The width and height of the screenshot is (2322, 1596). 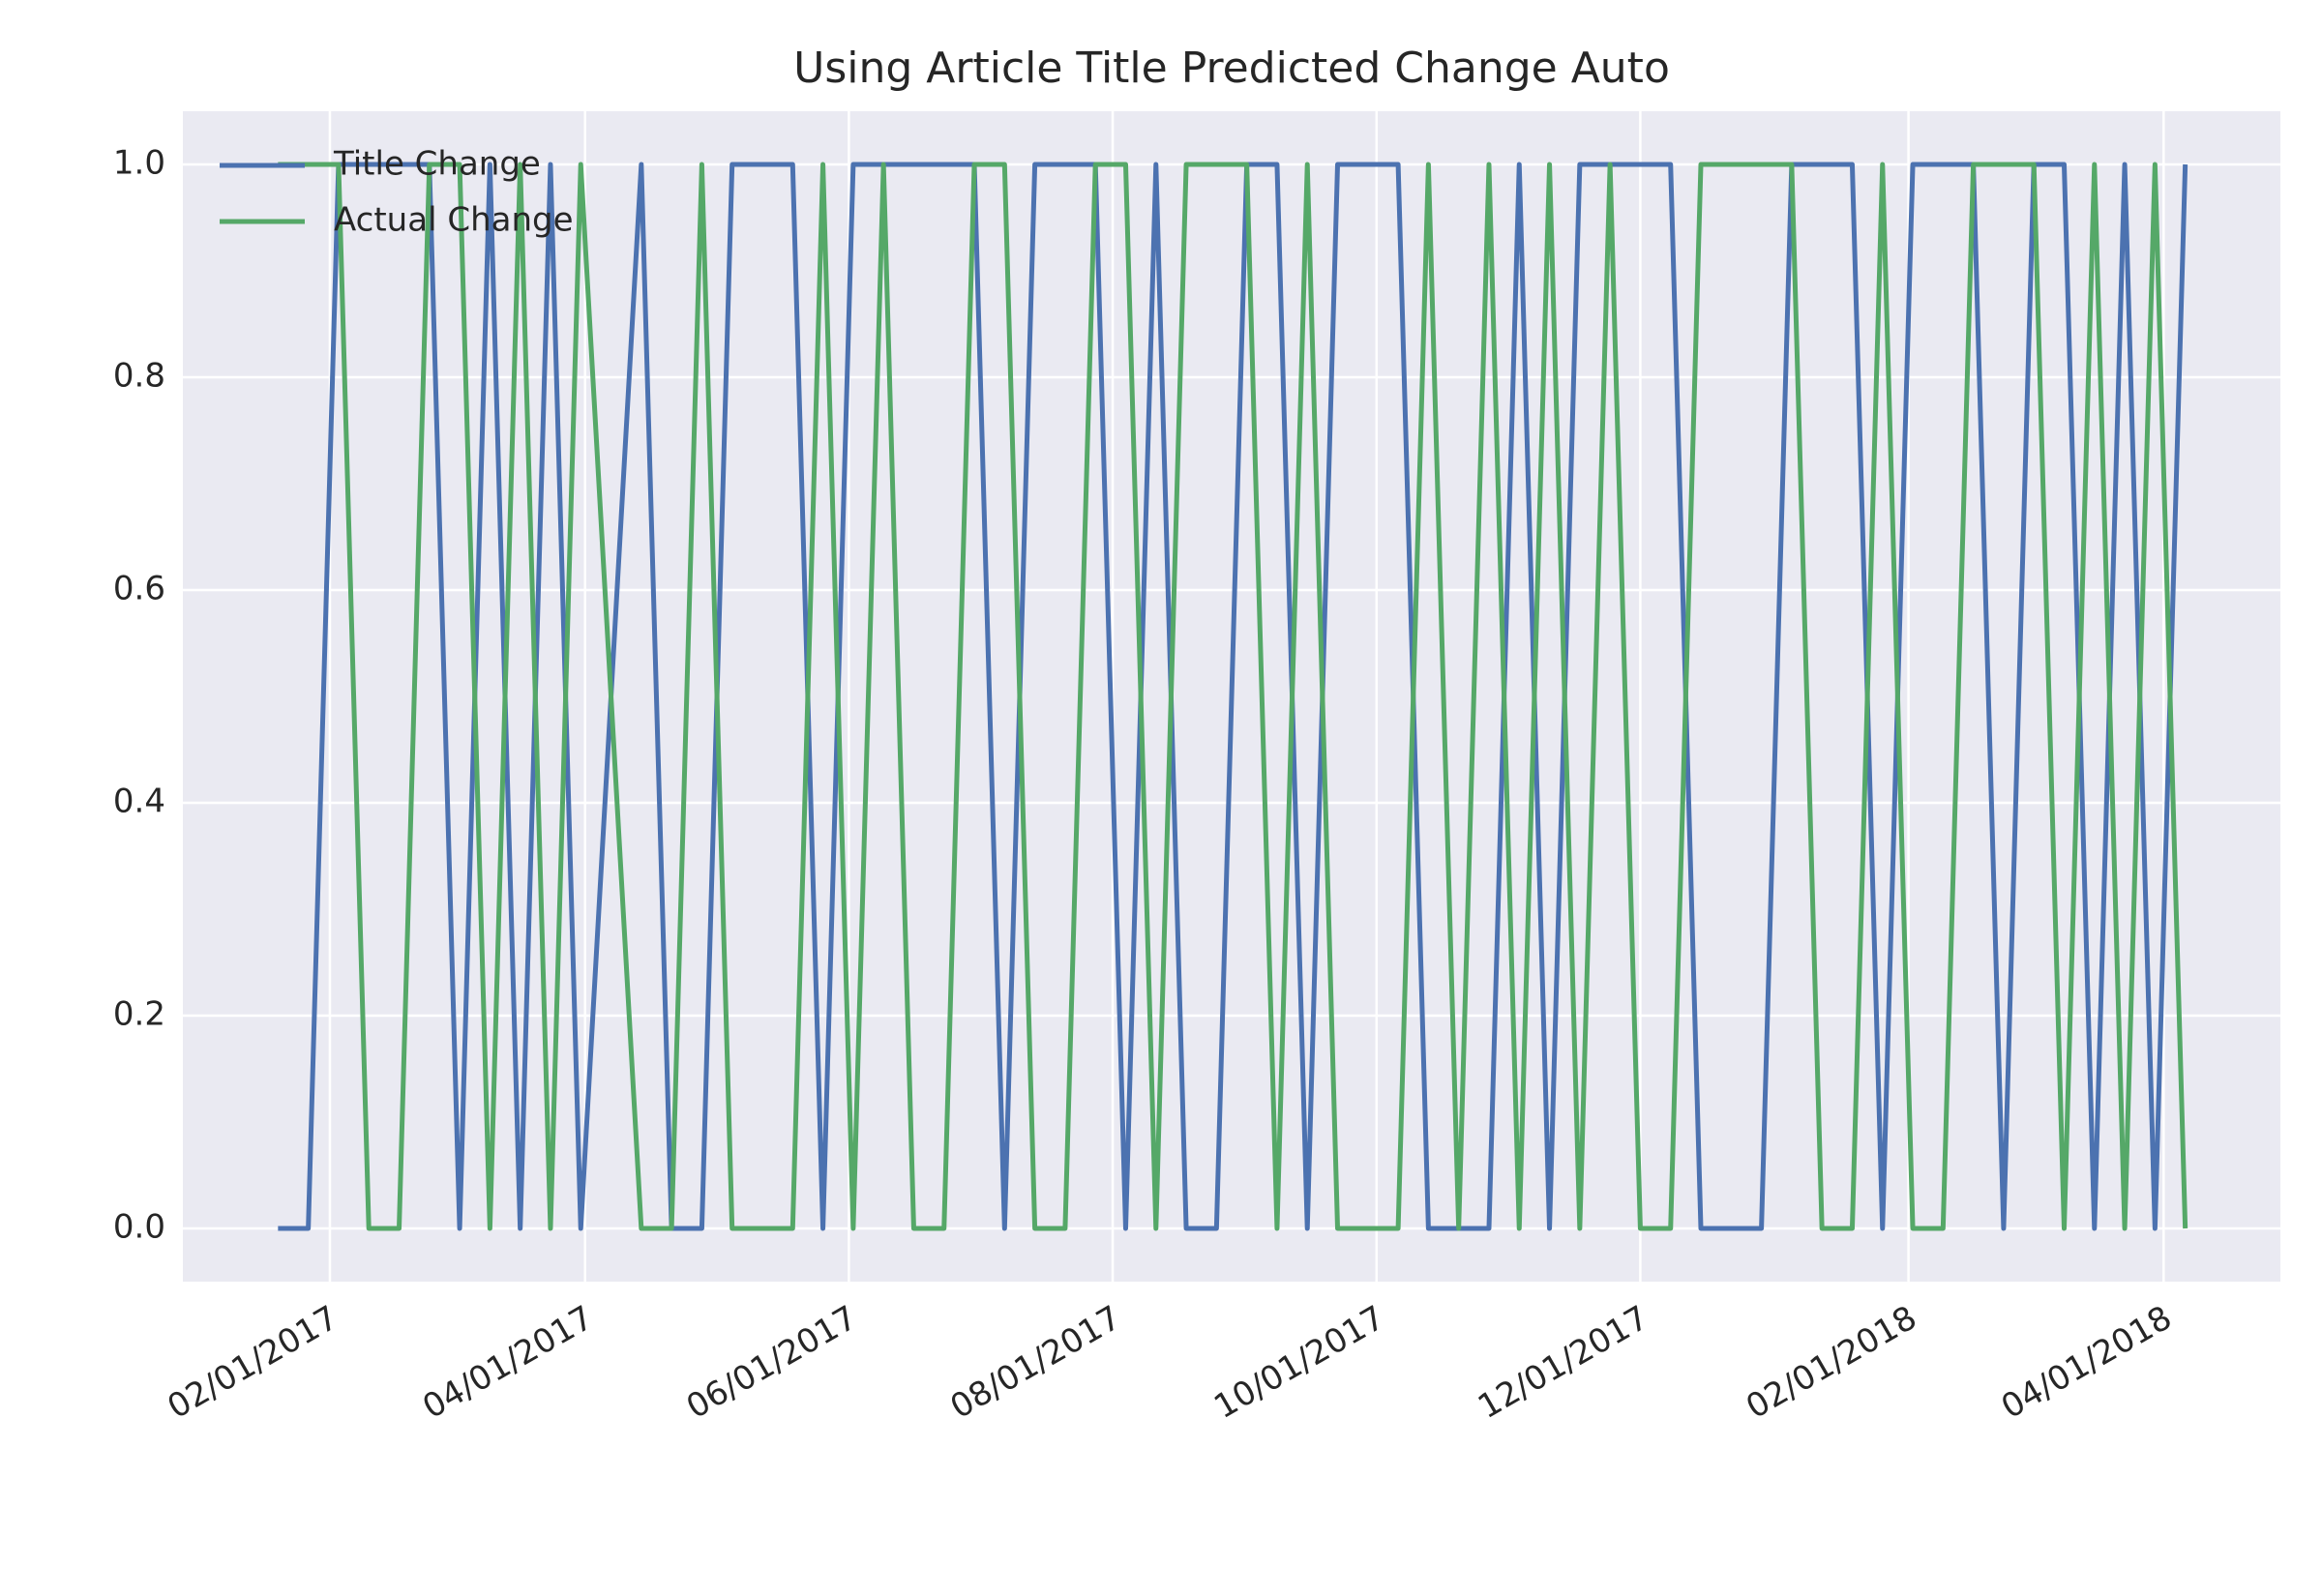 What do you see at coordinates (772, 1362) in the screenshot?
I see `x-tick-label: 06/01/2017` at bounding box center [772, 1362].